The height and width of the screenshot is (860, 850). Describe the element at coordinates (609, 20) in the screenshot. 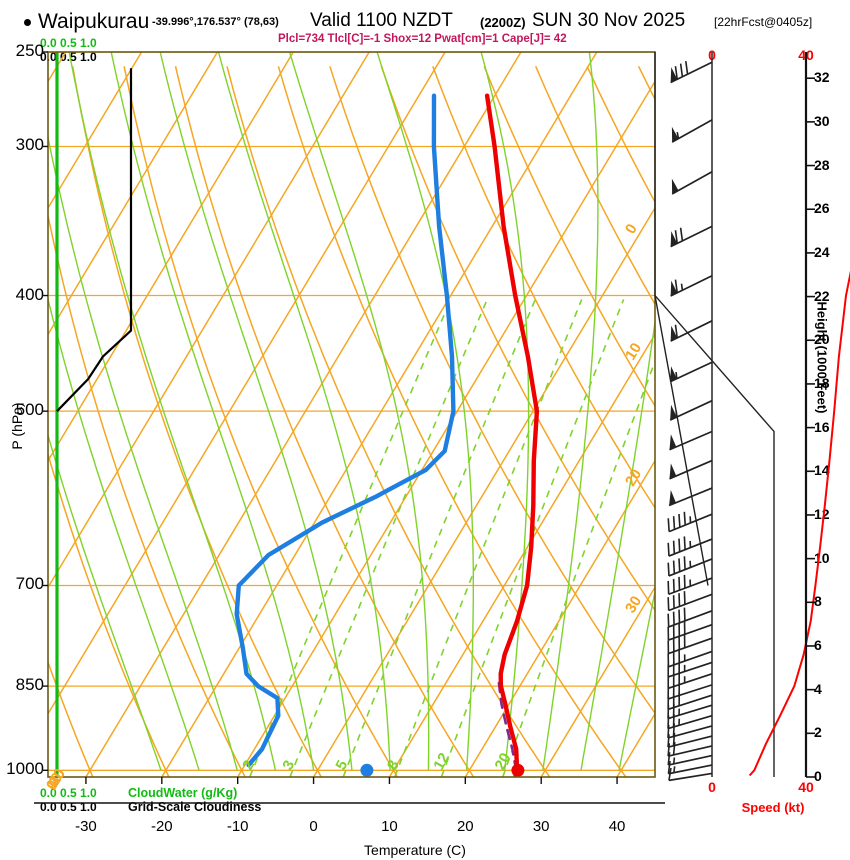

I see `valid-date: SUN 30 Nov 2025` at that location.